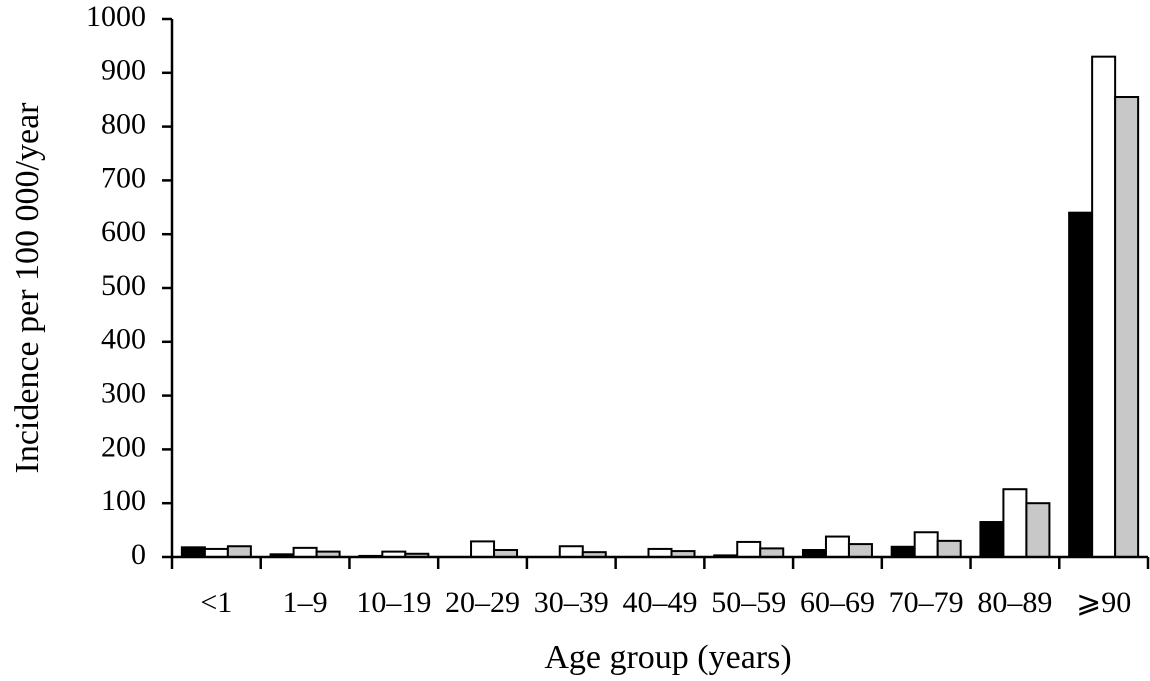 This screenshot has height=681, width=1150. What do you see at coordinates (116, 16) in the screenshot?
I see `y-tick-label: 1000` at bounding box center [116, 16].